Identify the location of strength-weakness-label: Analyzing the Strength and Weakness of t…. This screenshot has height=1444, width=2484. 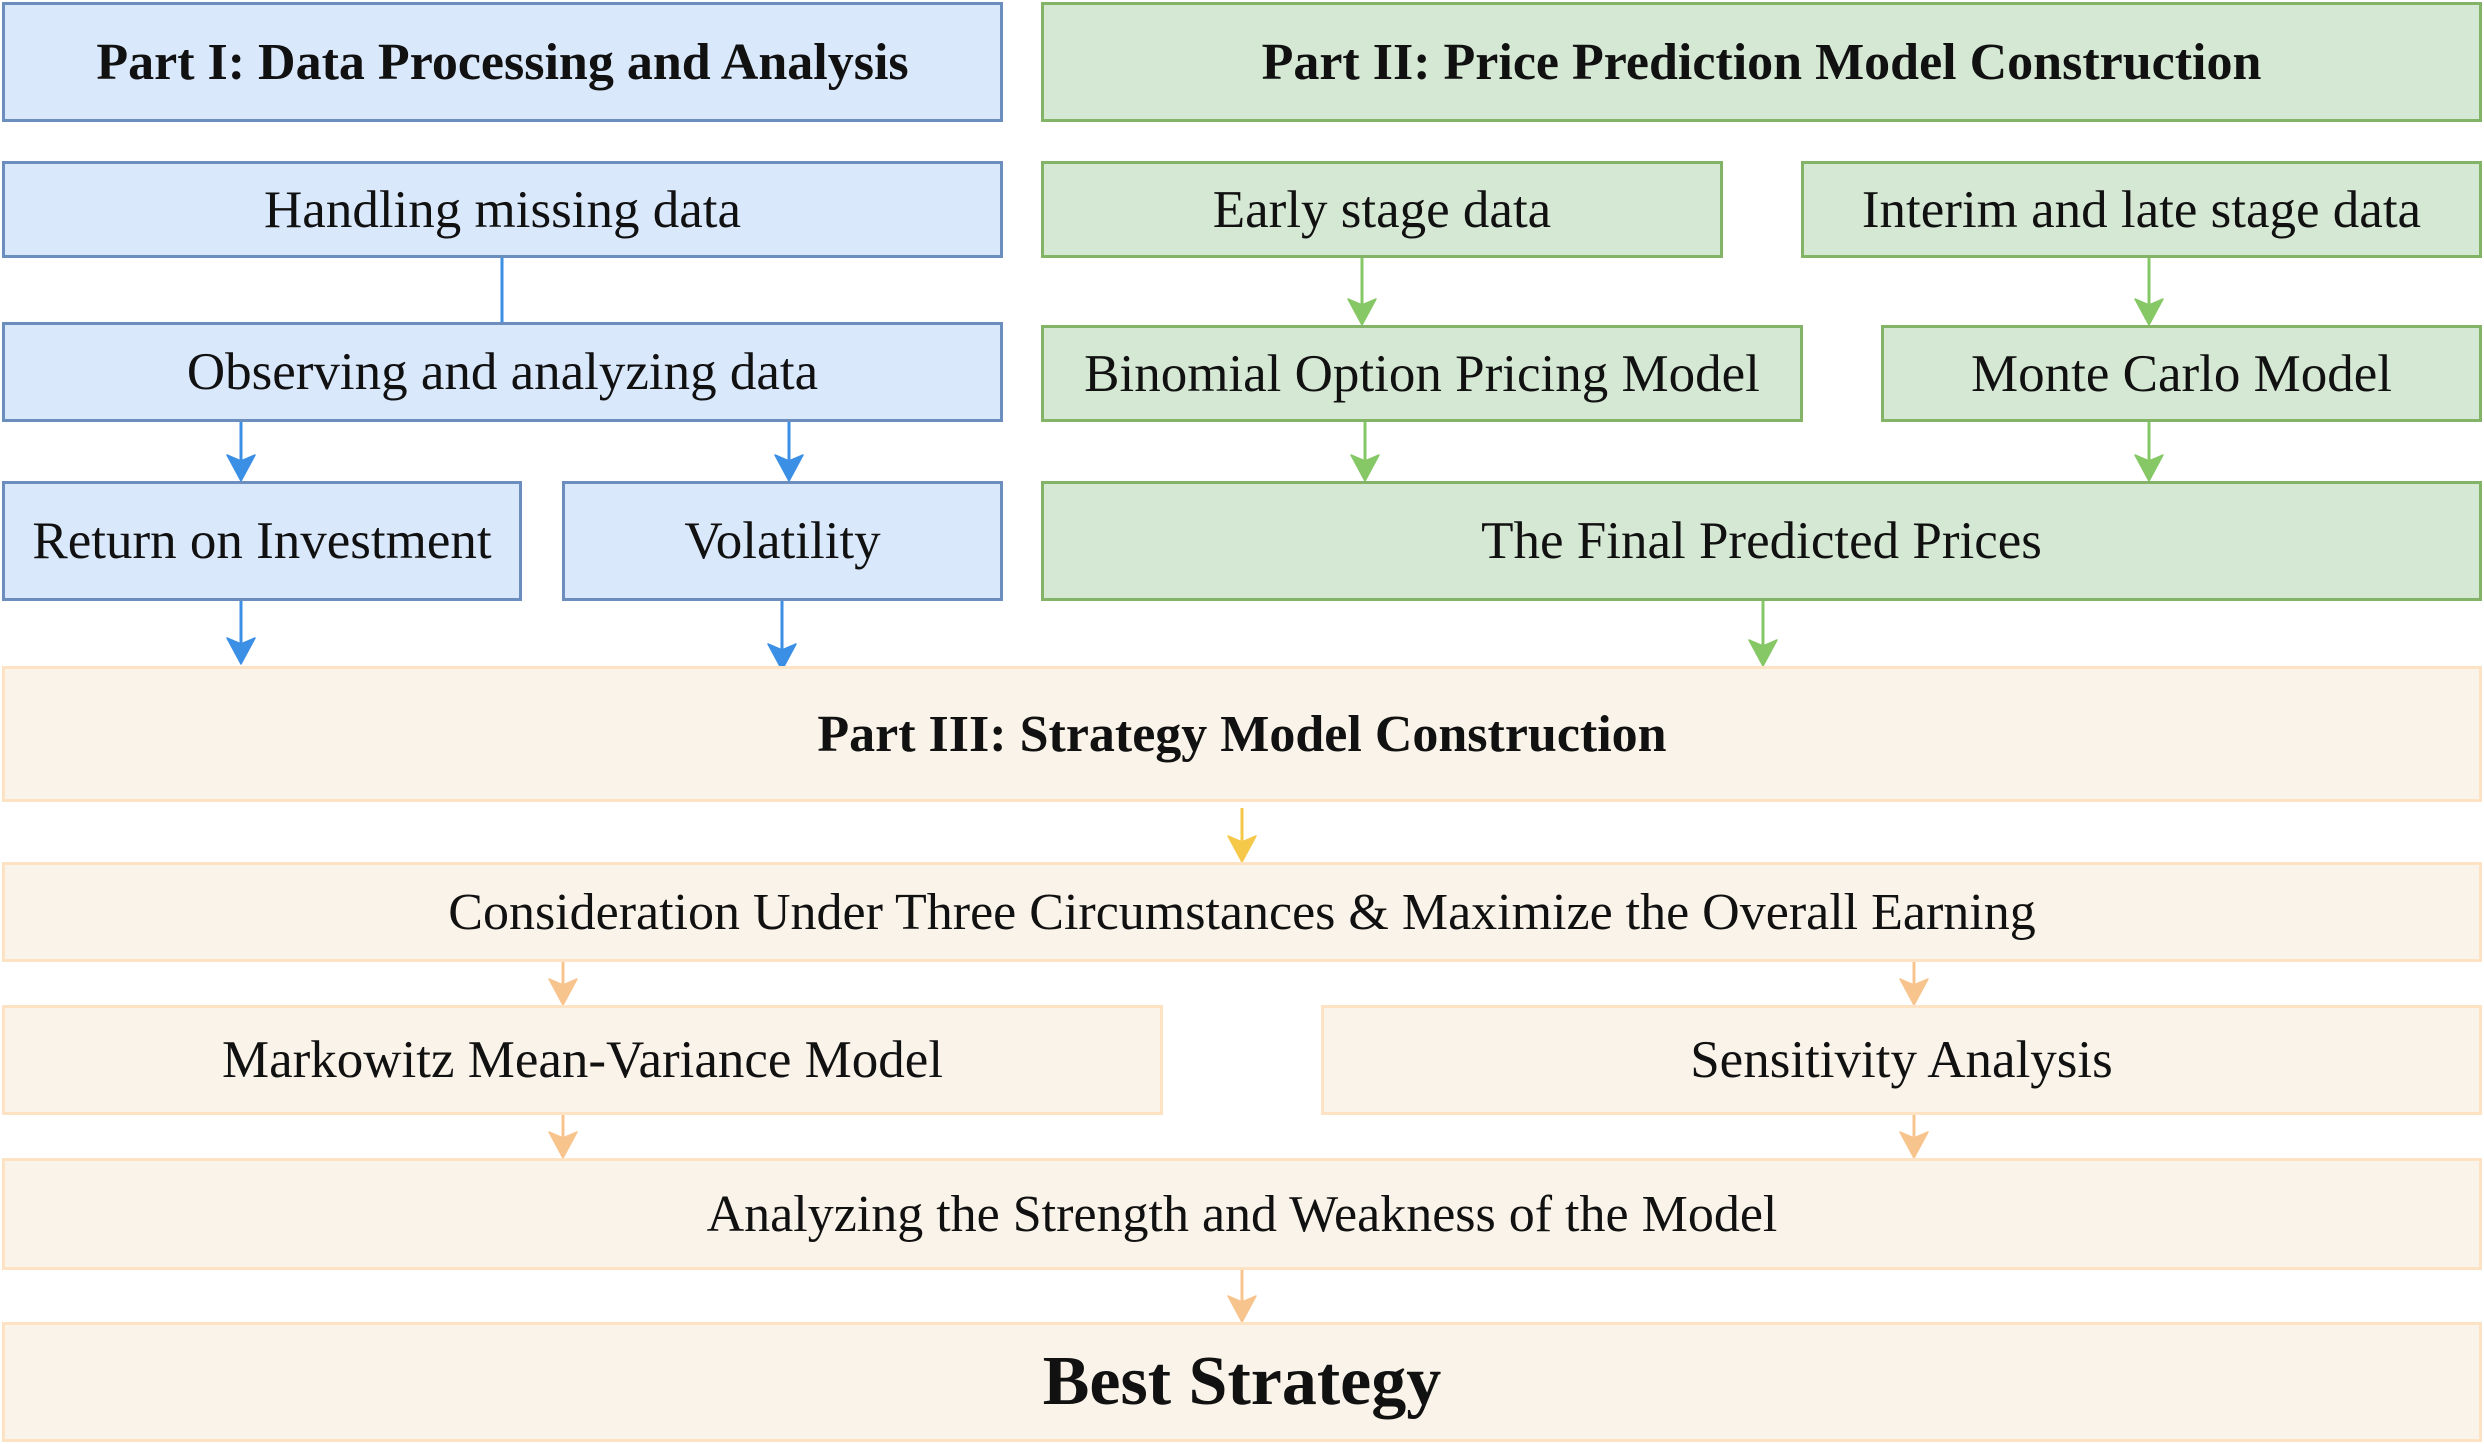
(1242, 1214).